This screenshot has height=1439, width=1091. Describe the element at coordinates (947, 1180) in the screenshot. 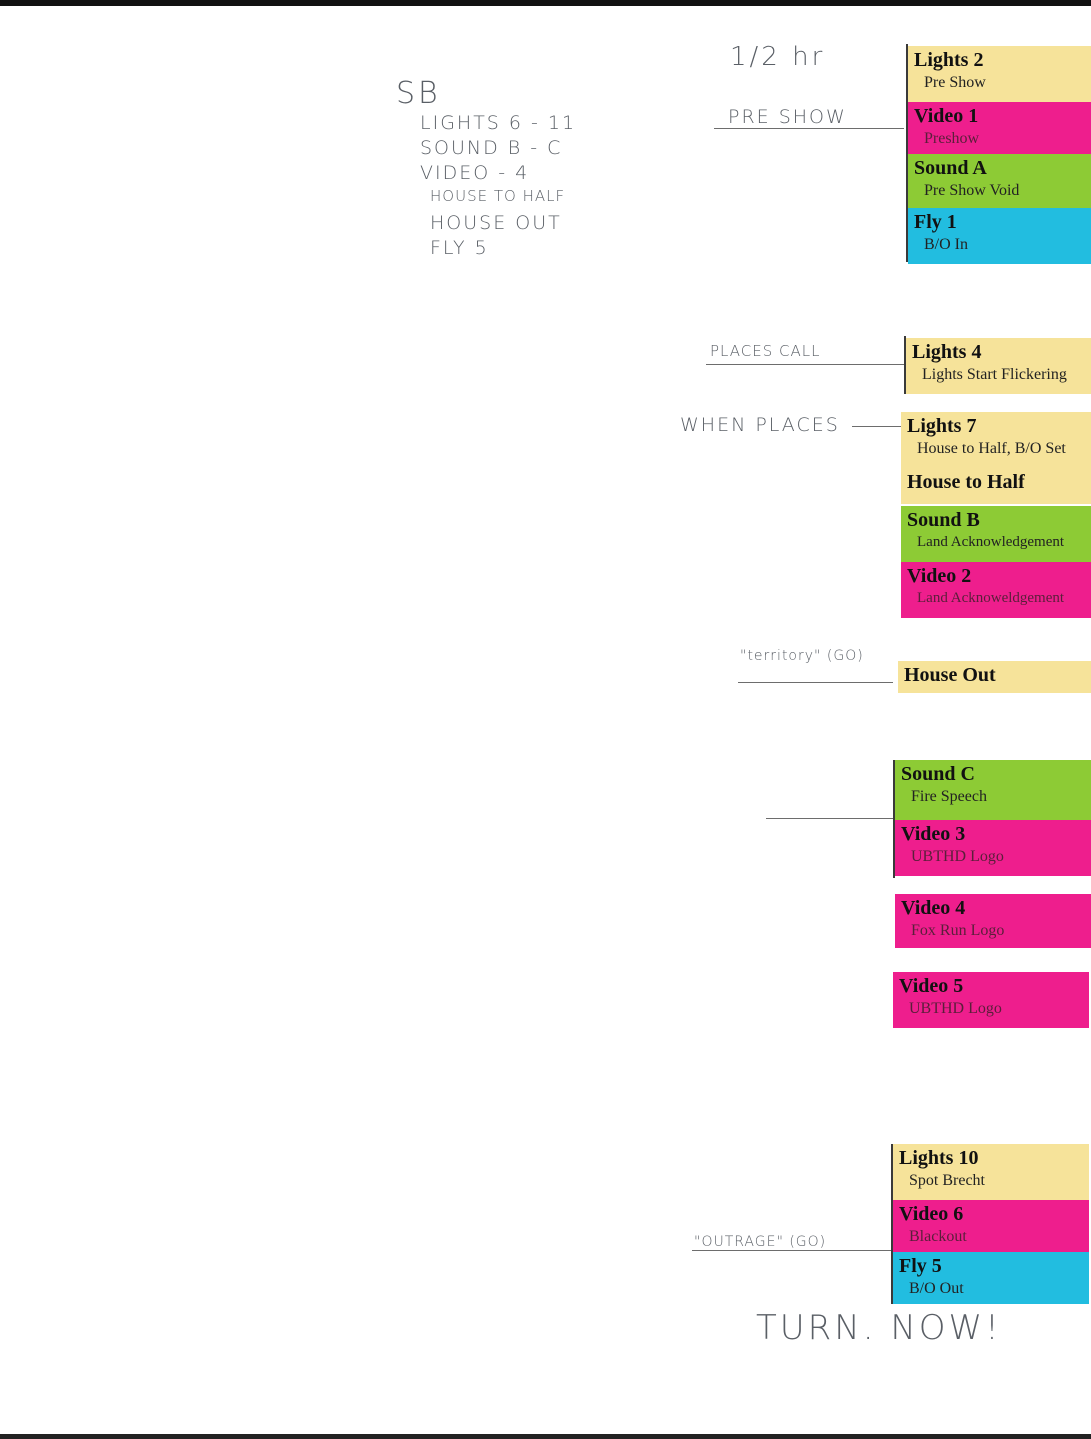

I see `cue-desc: Spot Brecht` at that location.